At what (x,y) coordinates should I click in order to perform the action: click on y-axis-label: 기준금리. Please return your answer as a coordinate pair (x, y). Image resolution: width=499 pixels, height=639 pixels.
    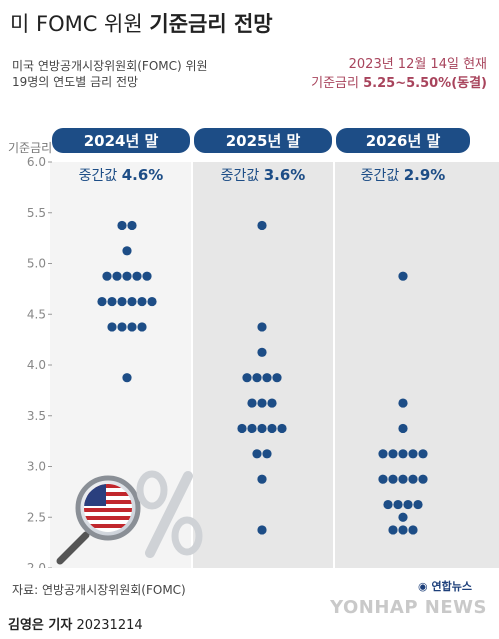
    Looking at the image, I should click on (30, 148).